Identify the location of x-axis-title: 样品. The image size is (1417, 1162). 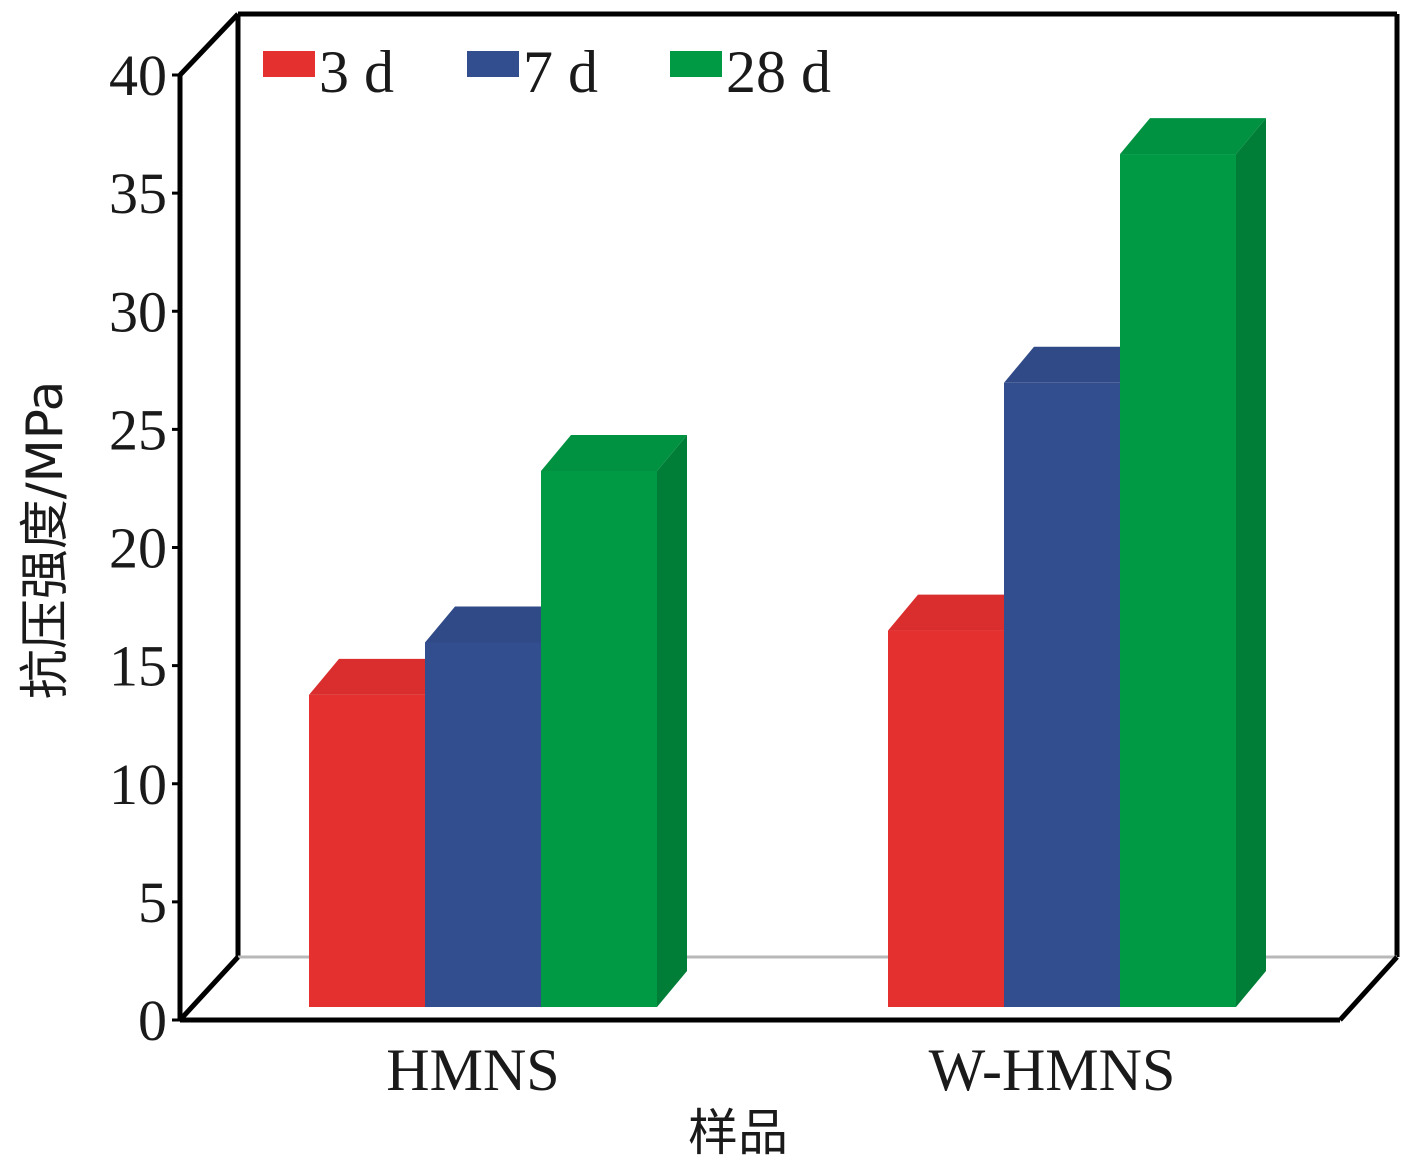
(738, 1133).